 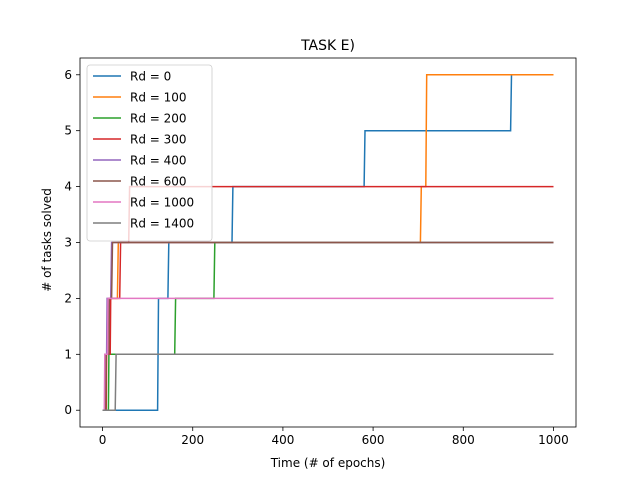 What do you see at coordinates (158, 119) in the screenshot?
I see `legend-label-2: Rd = 200` at bounding box center [158, 119].